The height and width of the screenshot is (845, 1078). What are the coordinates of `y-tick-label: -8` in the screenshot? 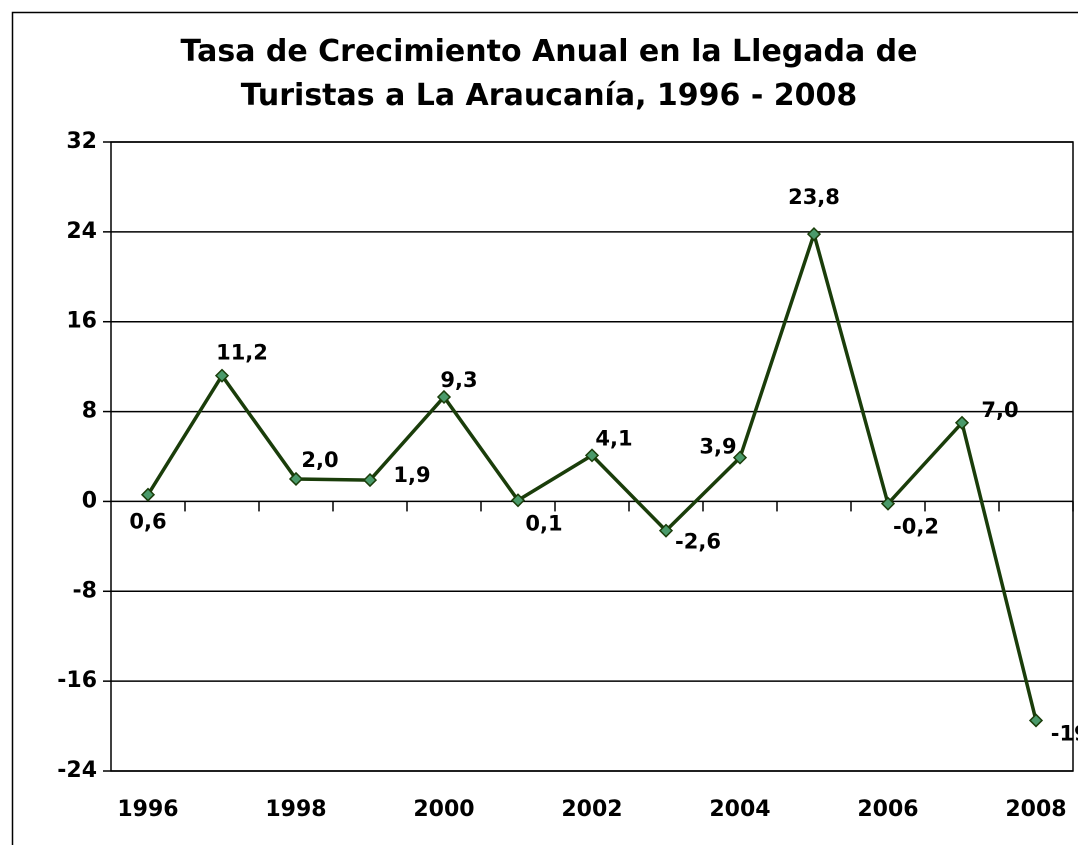 It's located at (85, 590).